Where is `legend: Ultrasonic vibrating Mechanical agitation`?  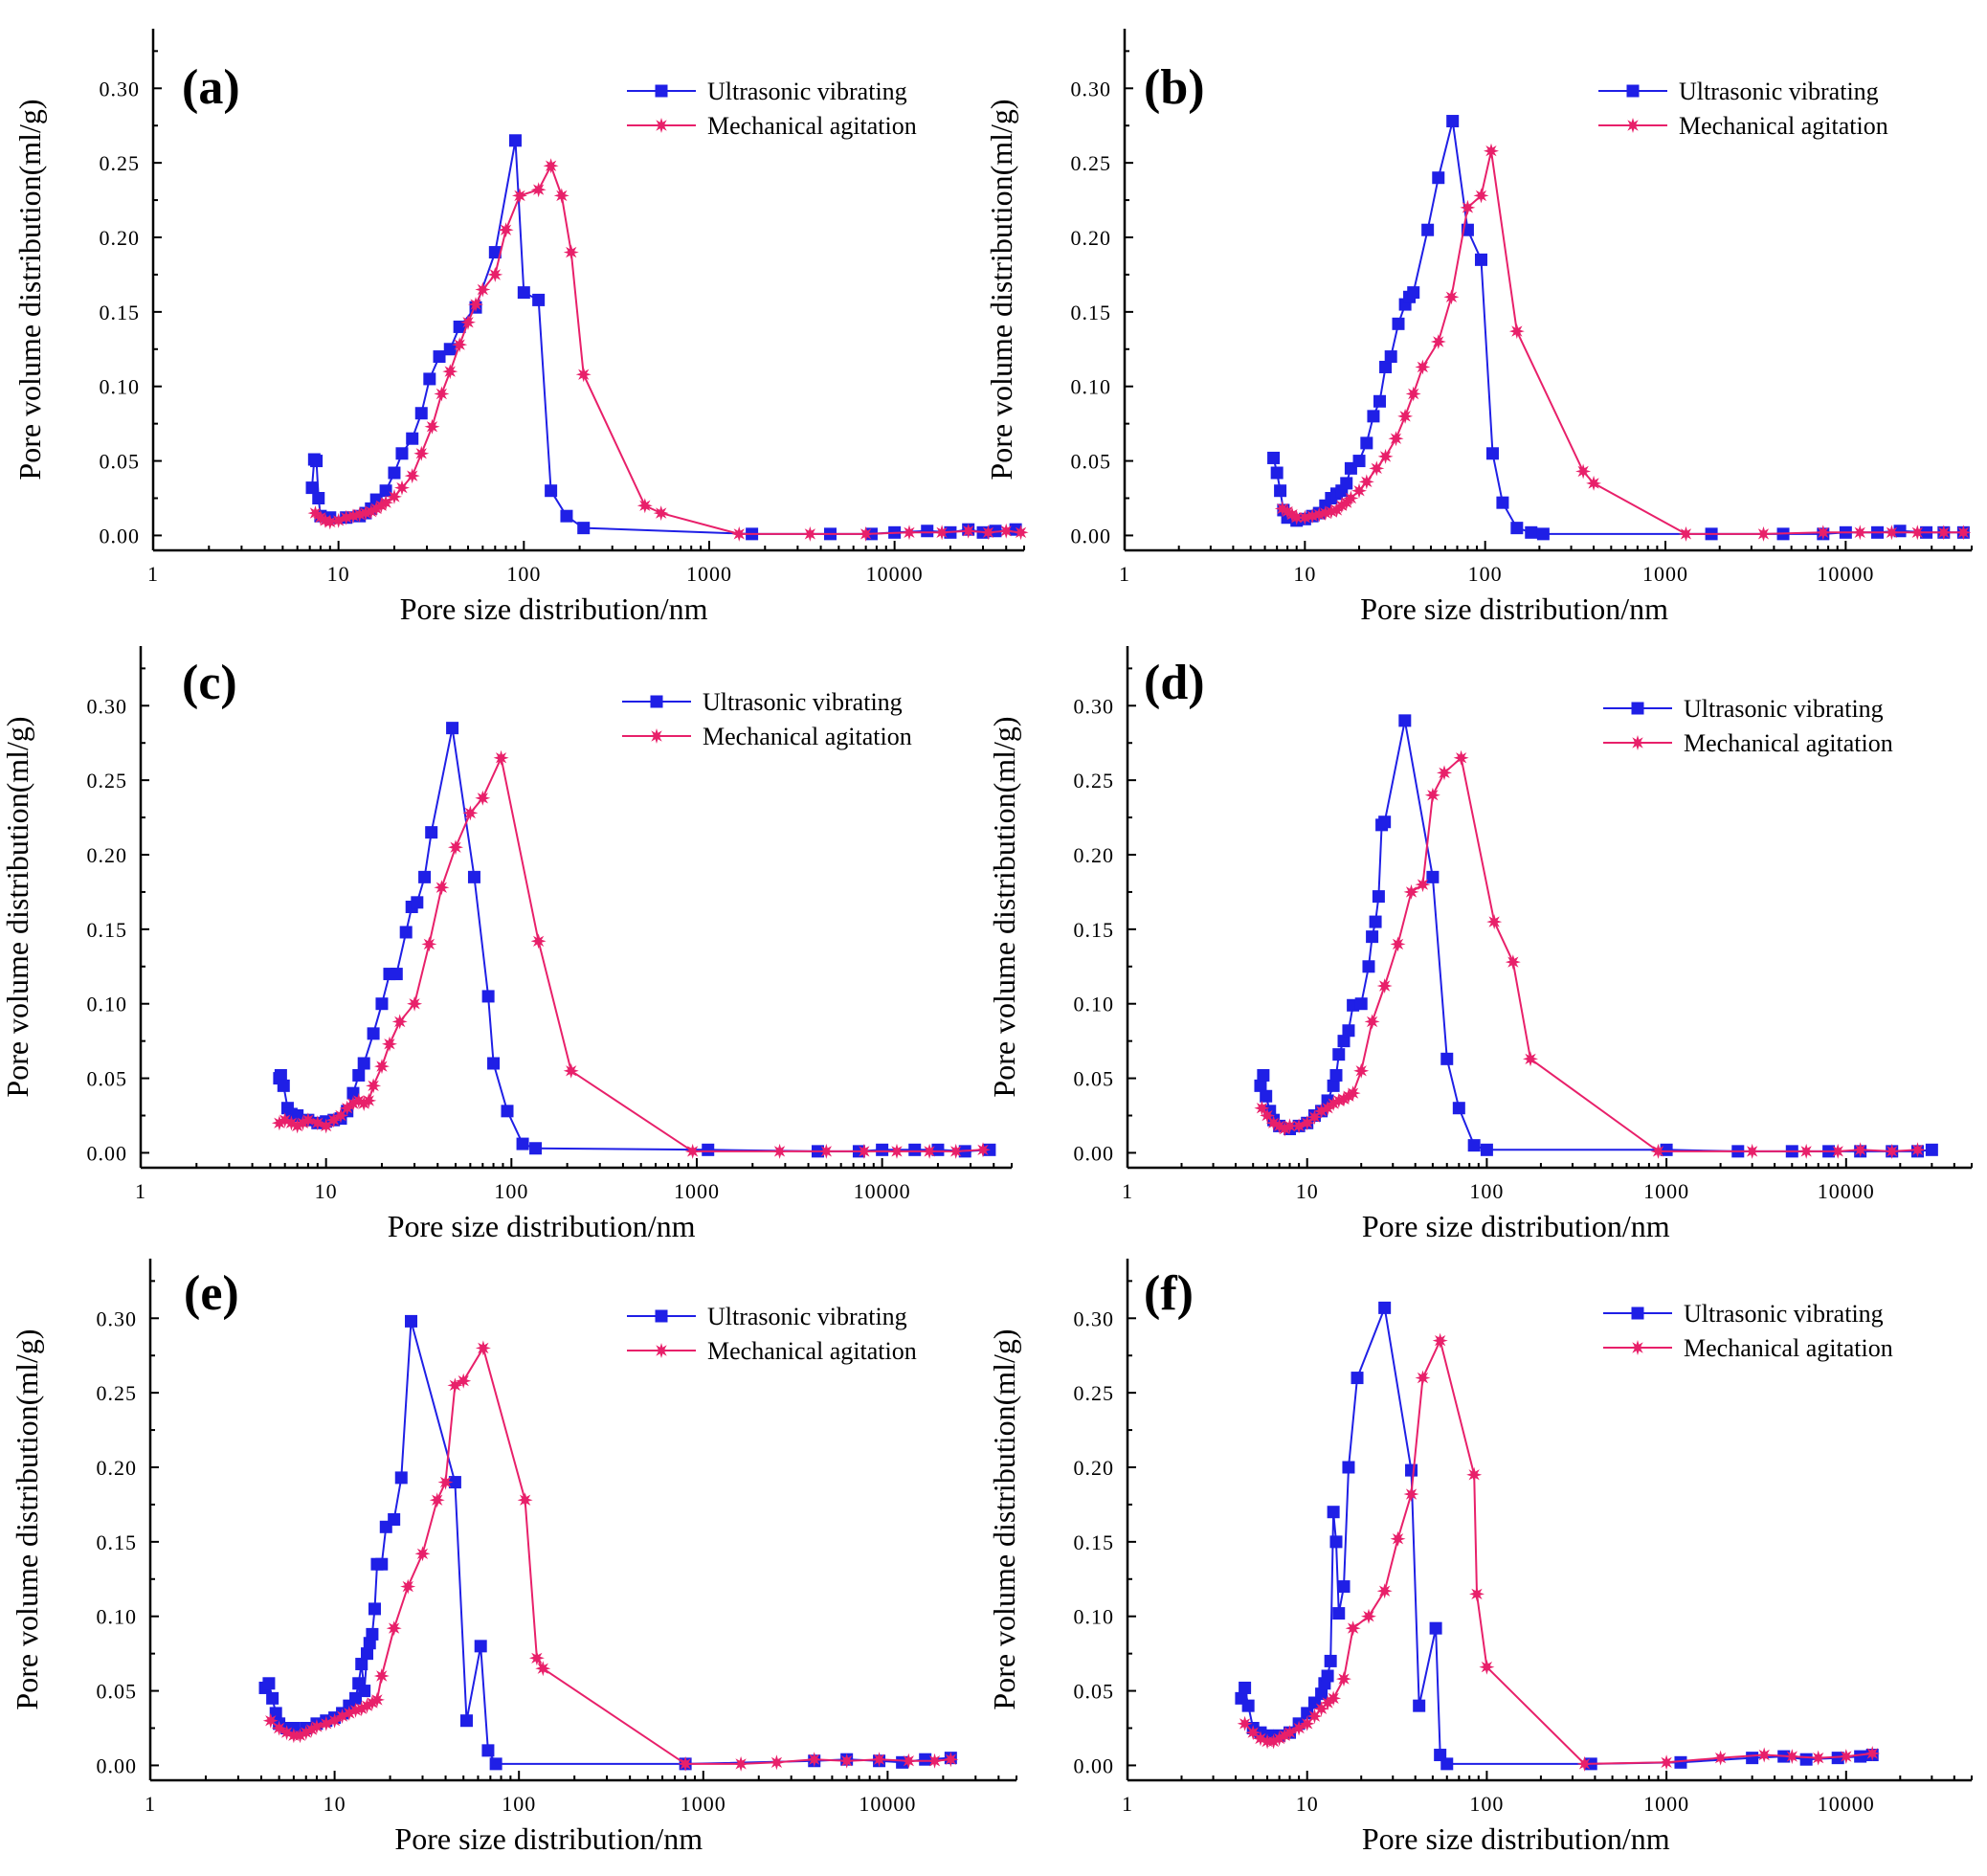 legend: Ultrasonic vibrating Mechanical agitation is located at coordinates (772, 1334).